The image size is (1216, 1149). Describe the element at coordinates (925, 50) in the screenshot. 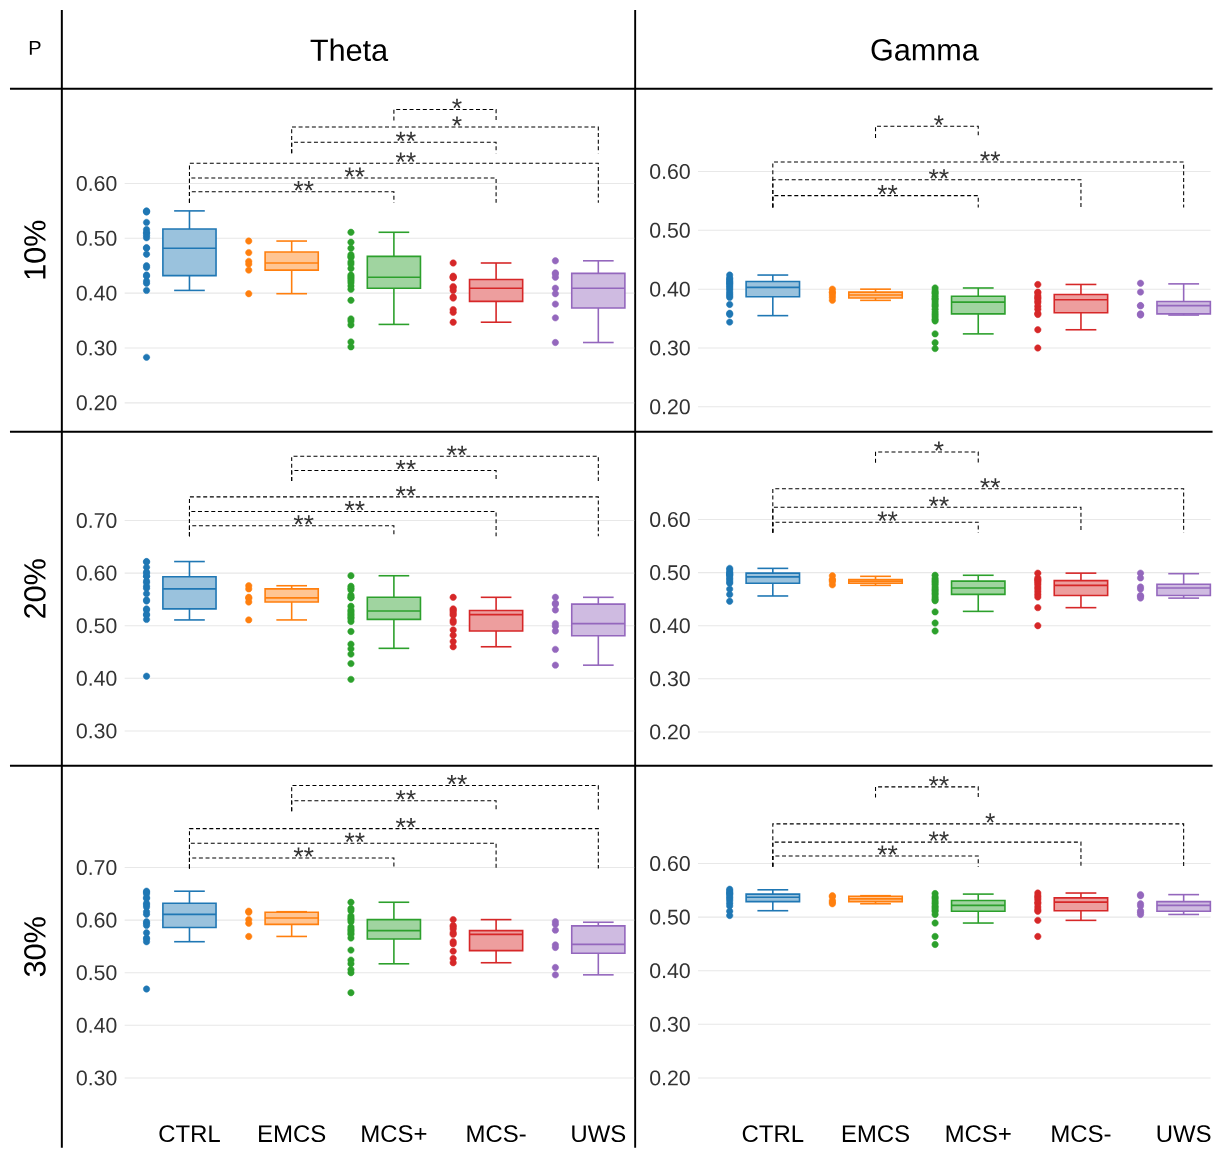

I see `chart-title: Gamma` at that location.